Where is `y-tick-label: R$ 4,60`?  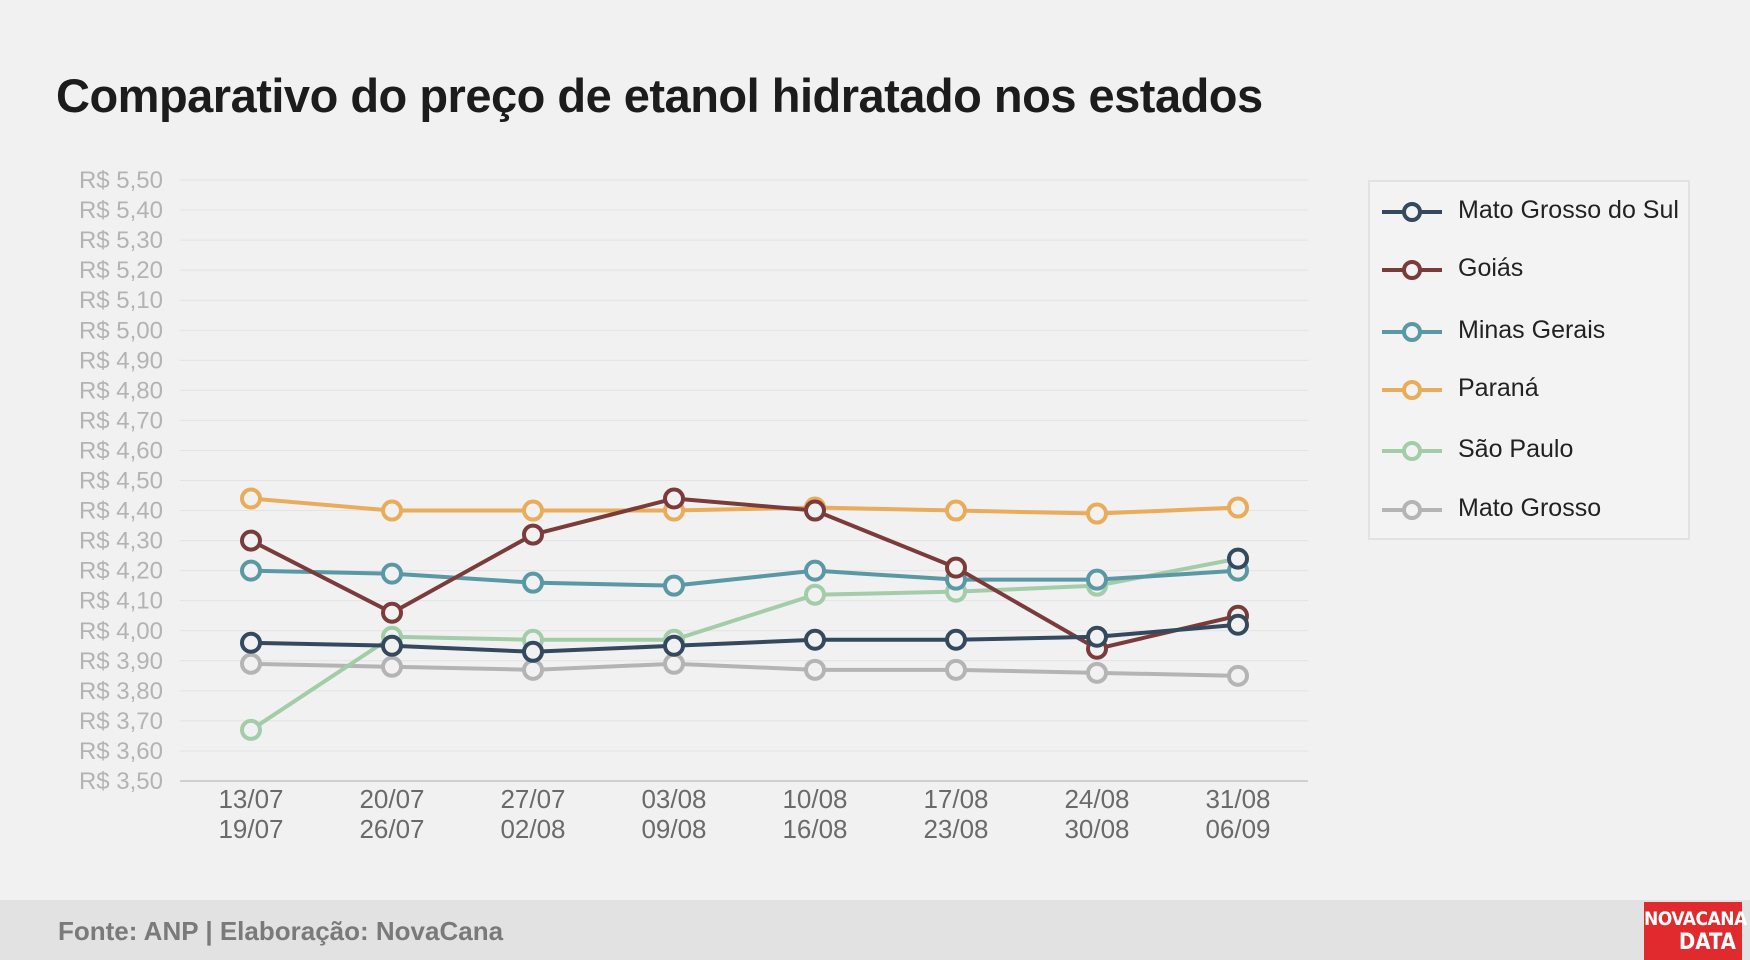 y-tick-label: R$ 4,60 is located at coordinates (121, 450).